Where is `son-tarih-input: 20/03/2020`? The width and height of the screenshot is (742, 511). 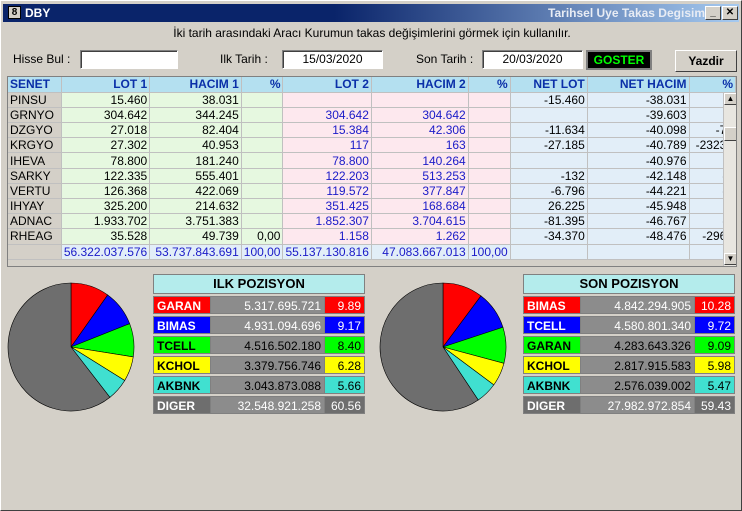
son-tarih-input: 20/03/2020 is located at coordinates (532, 59).